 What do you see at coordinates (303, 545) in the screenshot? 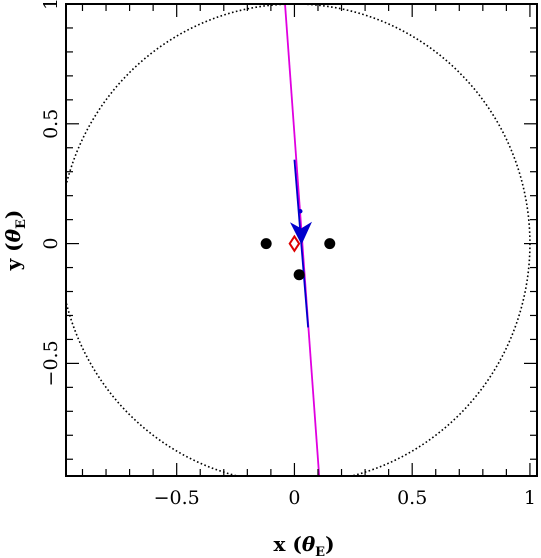
I see `x-axis-label: x (θE)` at bounding box center [303, 545].